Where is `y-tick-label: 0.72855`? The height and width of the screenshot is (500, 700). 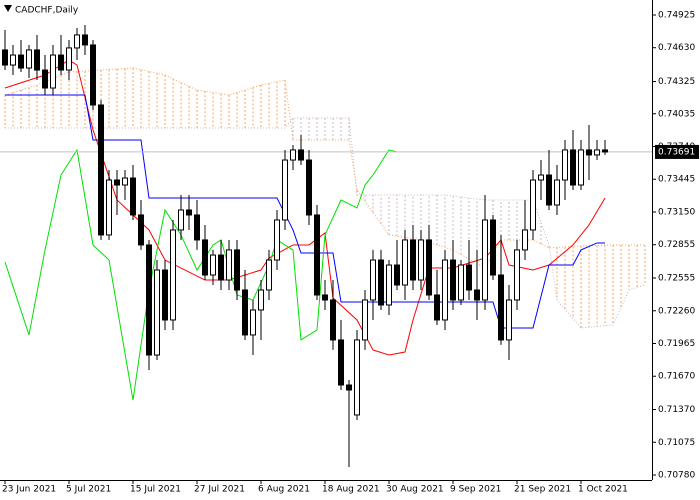 y-tick-label: 0.72855 is located at coordinates (676, 245).